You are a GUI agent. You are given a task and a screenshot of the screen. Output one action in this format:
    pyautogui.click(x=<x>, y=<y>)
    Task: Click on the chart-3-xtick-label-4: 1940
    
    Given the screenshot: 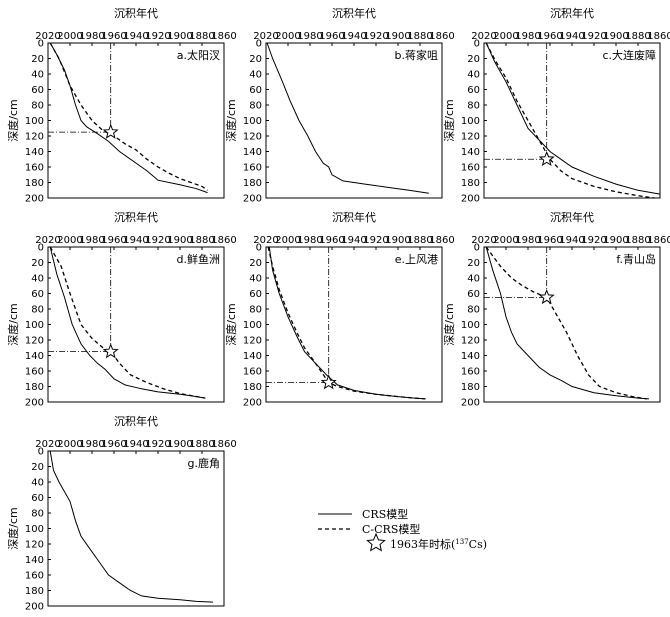 What is the action you would take?
    pyautogui.click(x=571, y=36)
    